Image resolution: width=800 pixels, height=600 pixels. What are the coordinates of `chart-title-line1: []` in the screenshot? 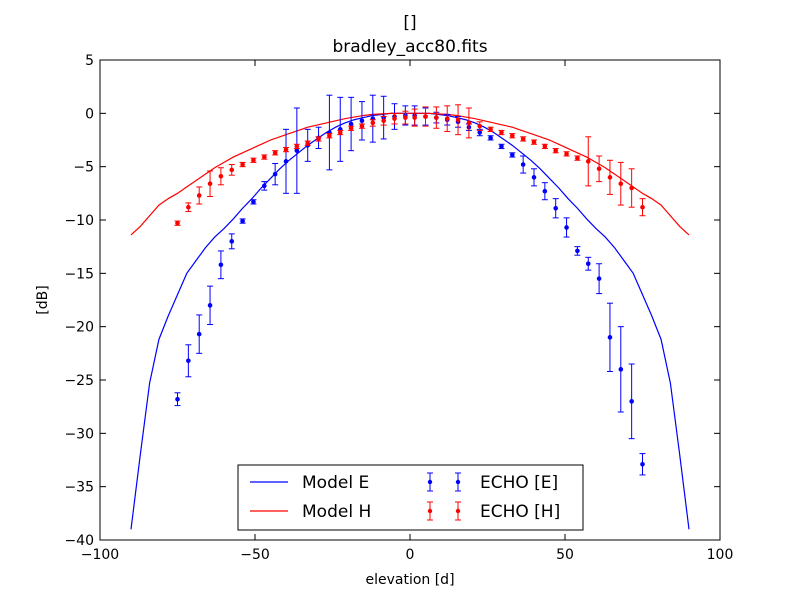 It's located at (409, 23).